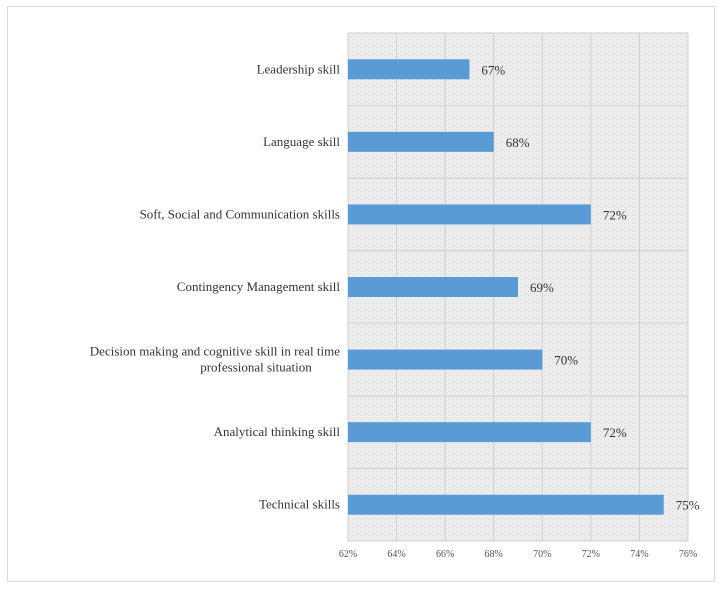 Image resolution: width=723 pixels, height=590 pixels. What do you see at coordinates (493, 69) in the screenshot?
I see `data-label: 67%` at bounding box center [493, 69].